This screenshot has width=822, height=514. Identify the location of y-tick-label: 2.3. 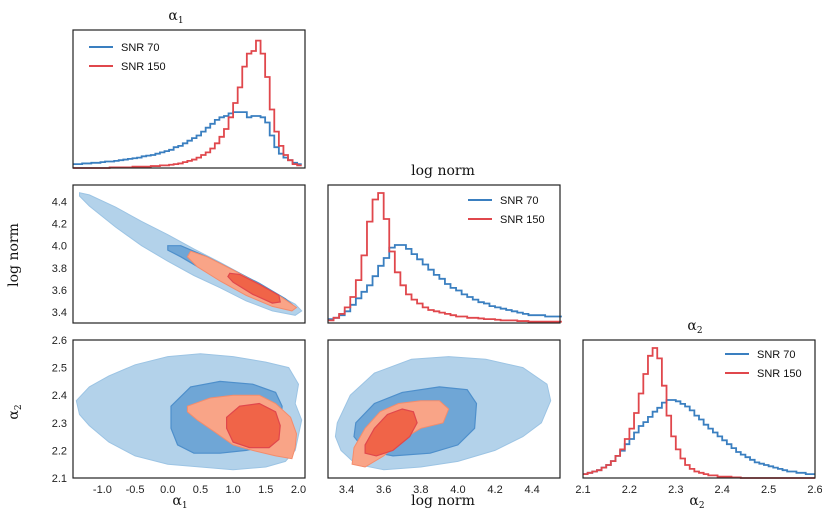
(59, 424).